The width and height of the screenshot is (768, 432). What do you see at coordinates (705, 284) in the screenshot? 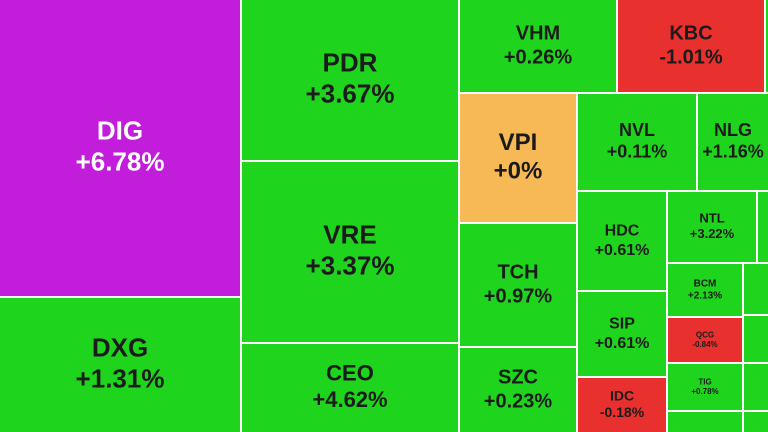
I see `ticker: BCM` at bounding box center [705, 284].